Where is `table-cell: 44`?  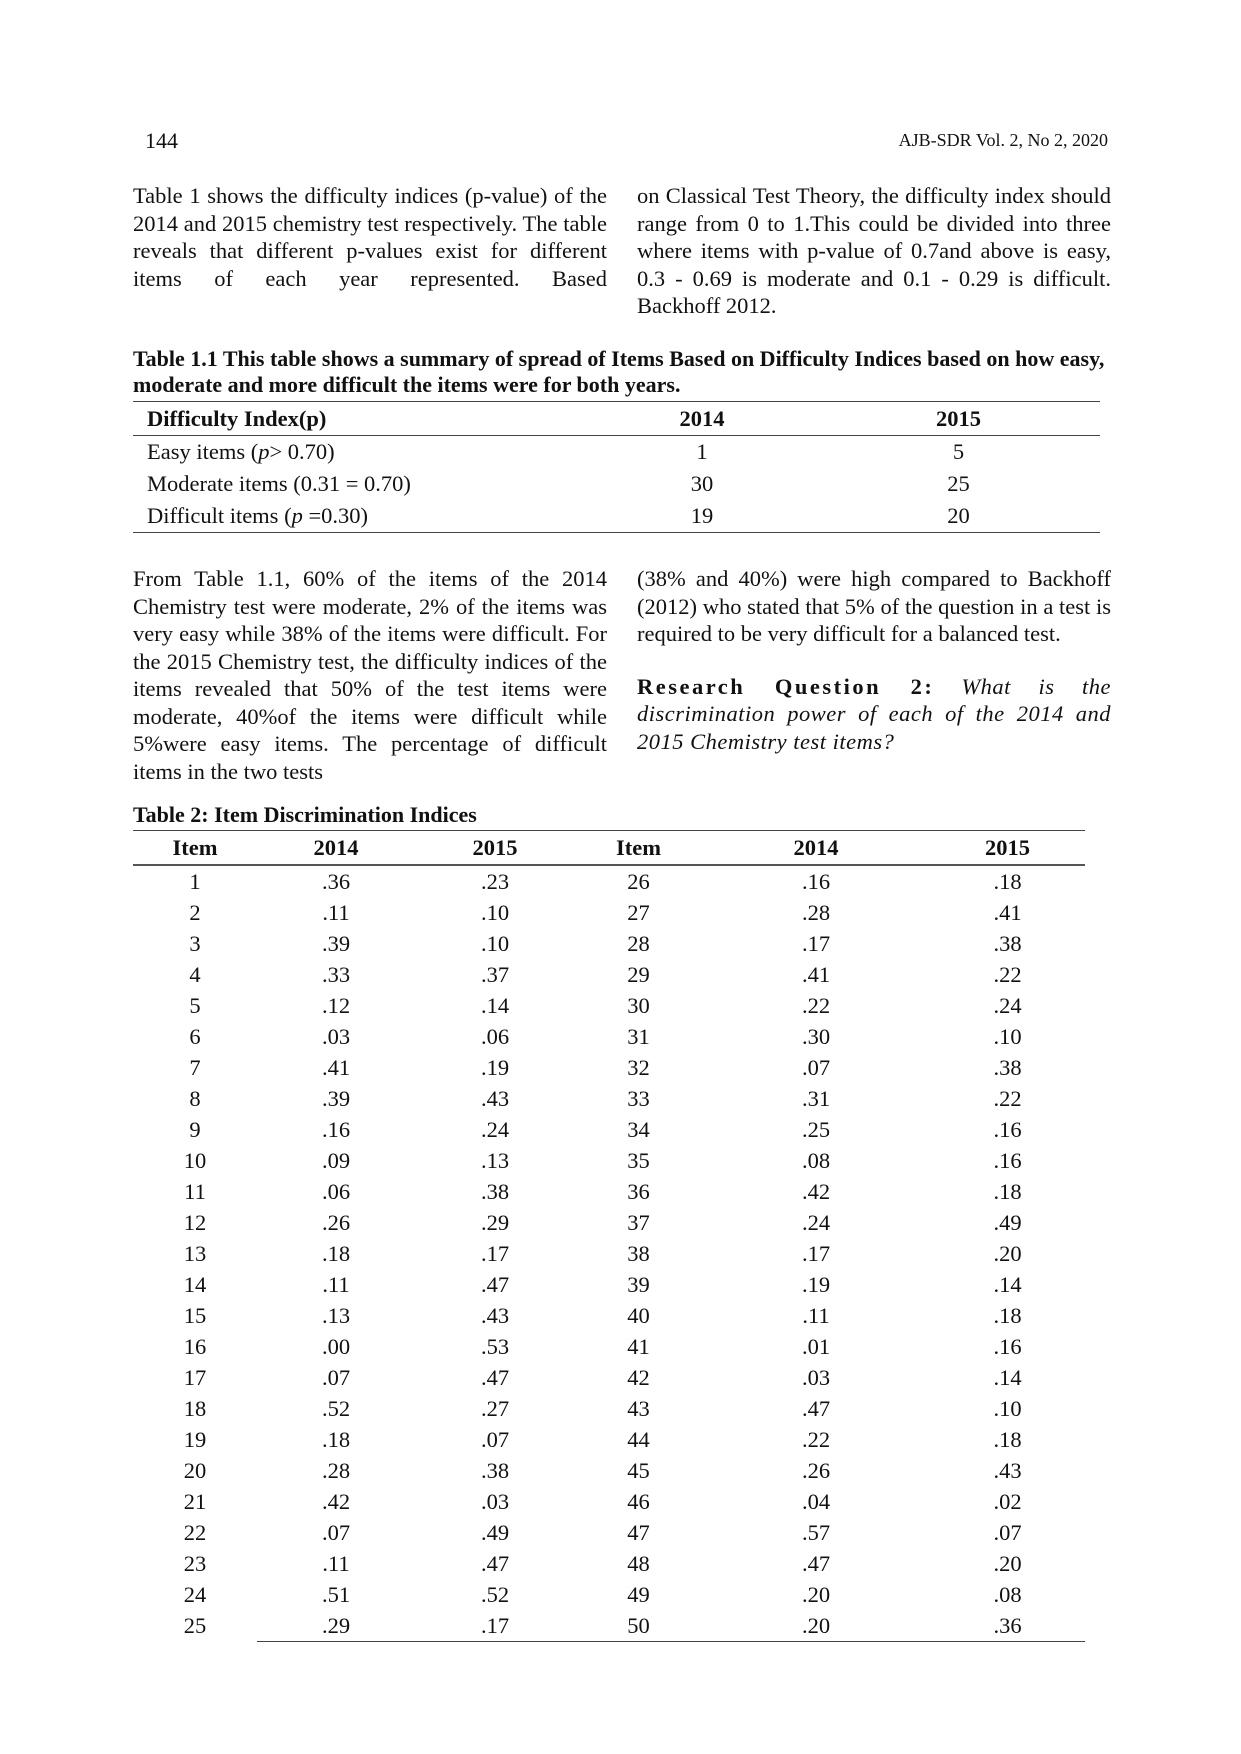 table-cell: 44 is located at coordinates (638, 1439).